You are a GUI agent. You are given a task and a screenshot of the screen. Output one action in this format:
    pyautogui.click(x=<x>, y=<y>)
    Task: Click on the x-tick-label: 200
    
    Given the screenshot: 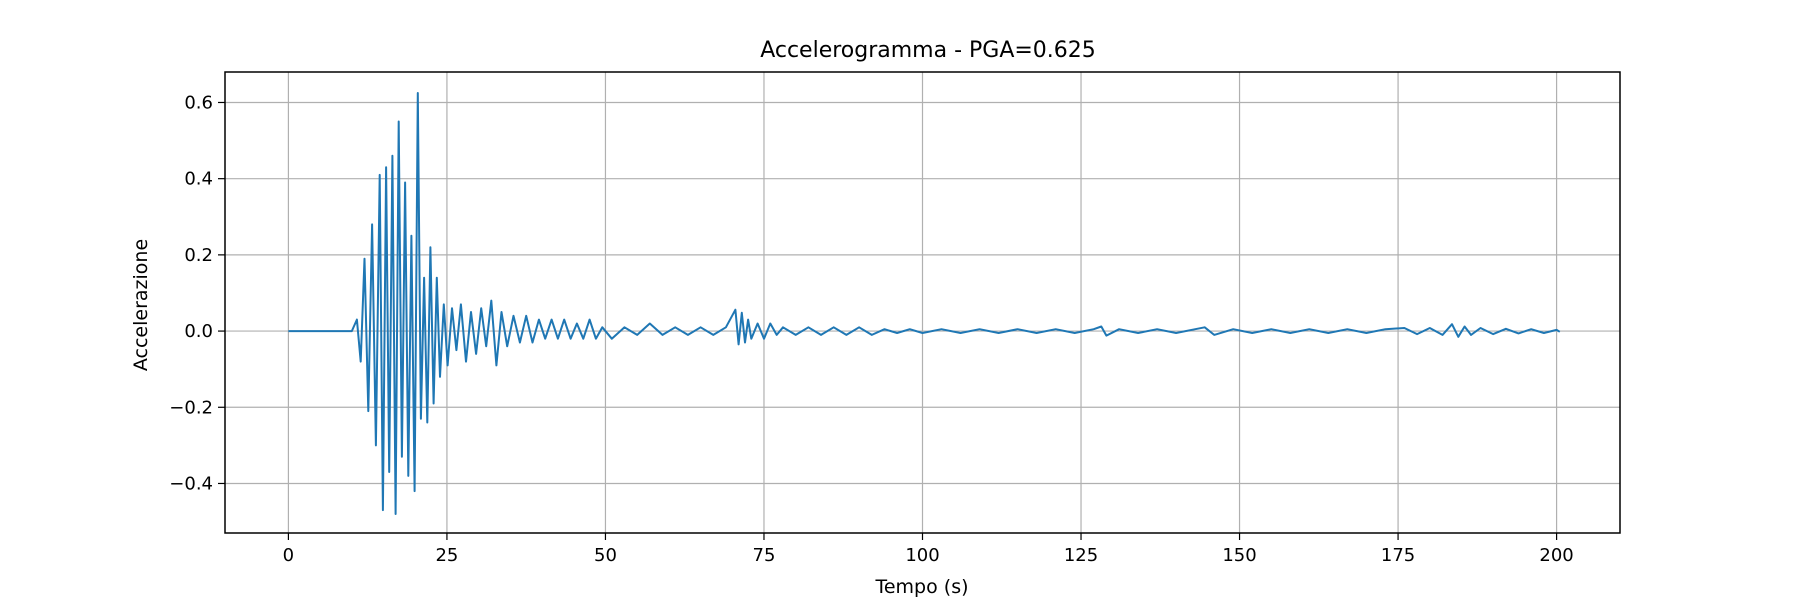 What is the action you would take?
    pyautogui.click(x=1556, y=555)
    